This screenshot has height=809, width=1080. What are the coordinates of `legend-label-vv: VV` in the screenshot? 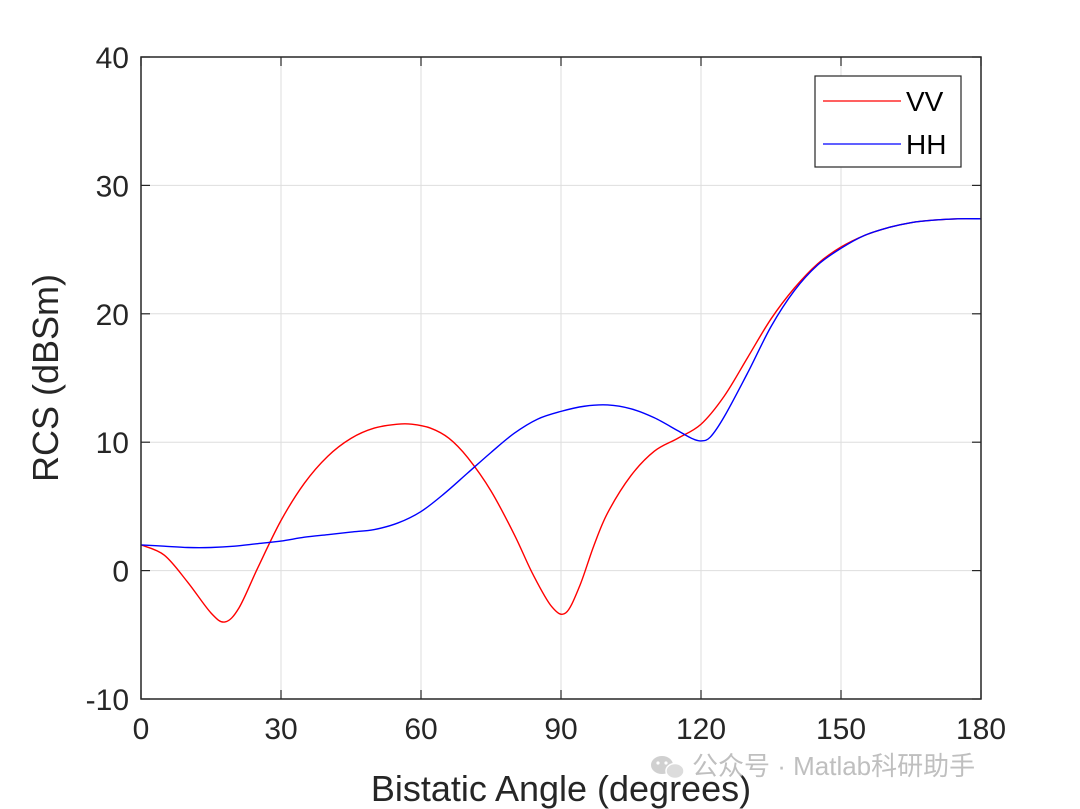 It's located at (925, 101).